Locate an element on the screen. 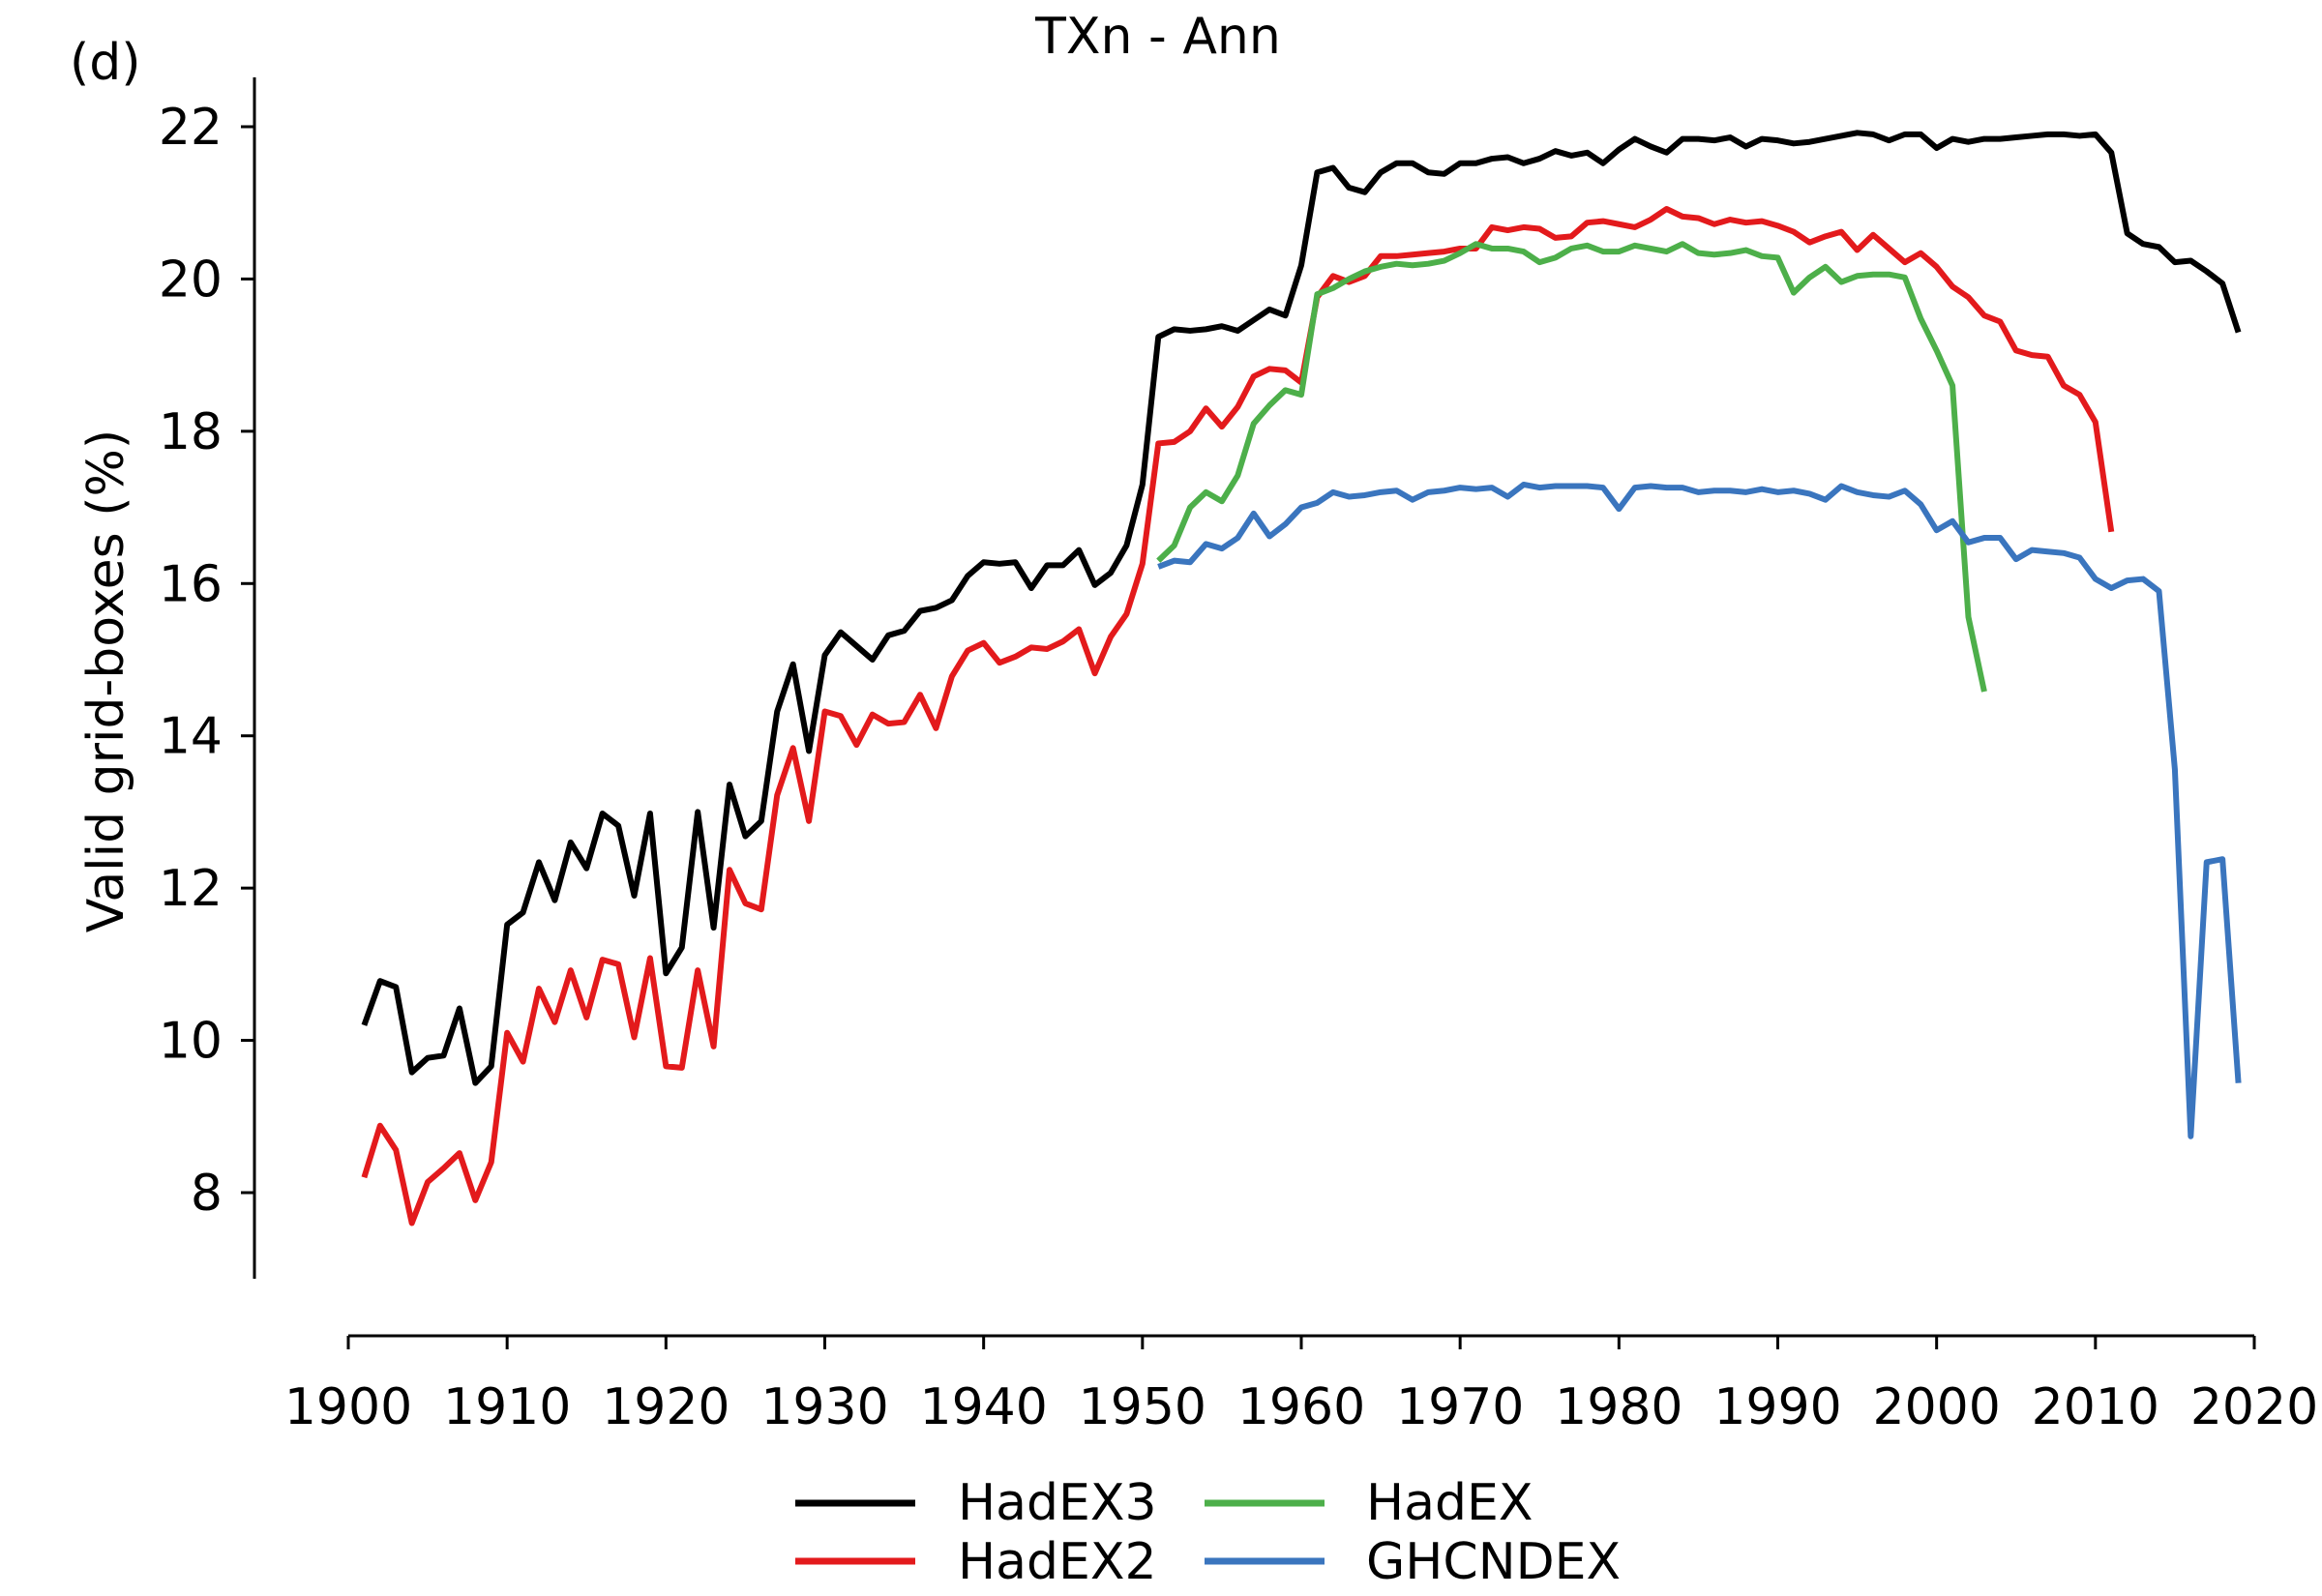 The width and height of the screenshot is (2322, 1596). y-tick-label: 14 is located at coordinates (191, 737).